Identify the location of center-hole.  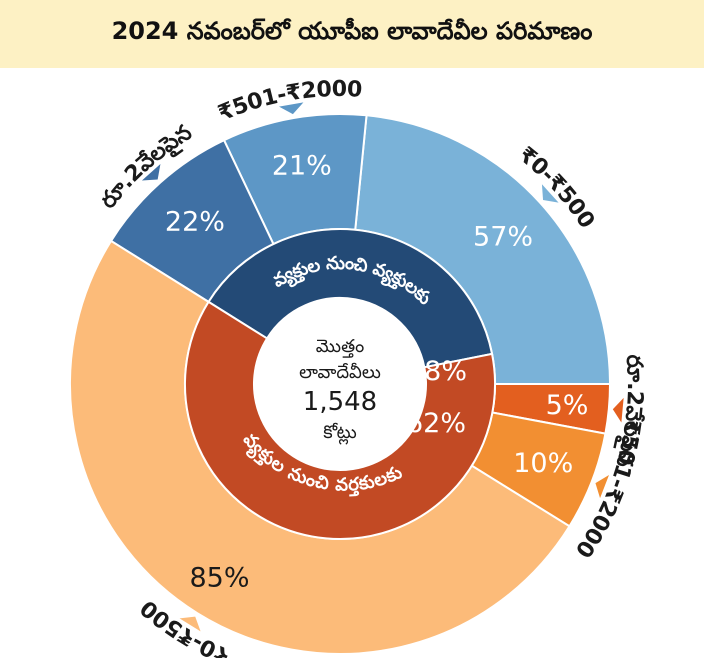
(340, 384).